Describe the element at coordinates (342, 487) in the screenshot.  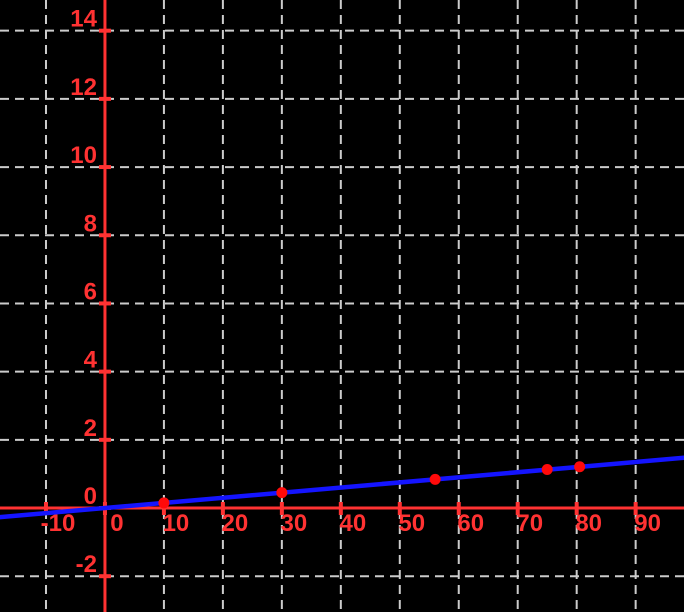
I see `trend-line` at that location.